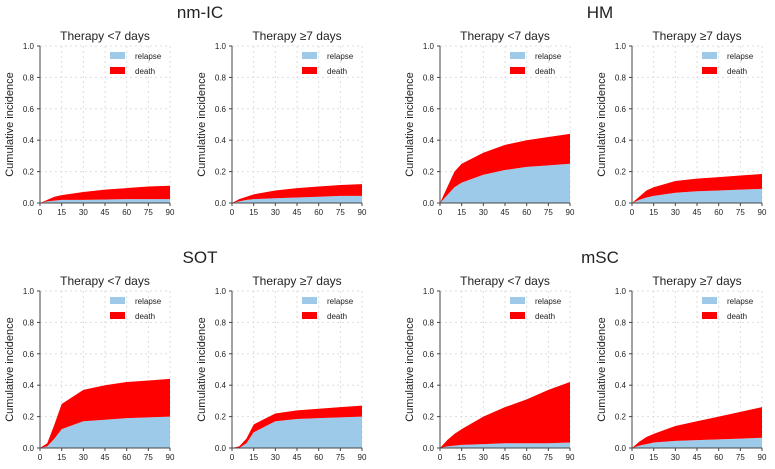 Image resolution: width=775 pixels, height=469 pixels. What do you see at coordinates (200, 257) in the screenshot?
I see `group-title: SOT` at bounding box center [200, 257].